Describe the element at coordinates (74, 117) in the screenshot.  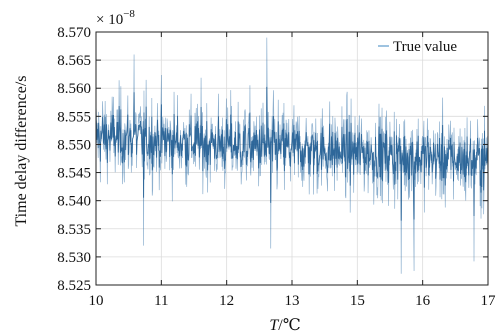
I see `y-tick-label: 8.555` at that location.